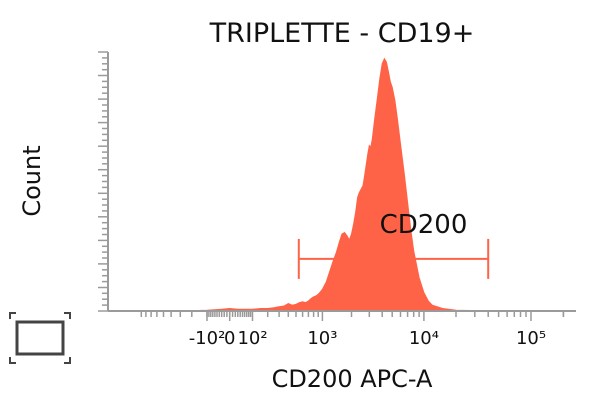  Describe the element at coordinates (531, 338) in the screenshot. I see `x-tick-label: 10⁵` at that location.